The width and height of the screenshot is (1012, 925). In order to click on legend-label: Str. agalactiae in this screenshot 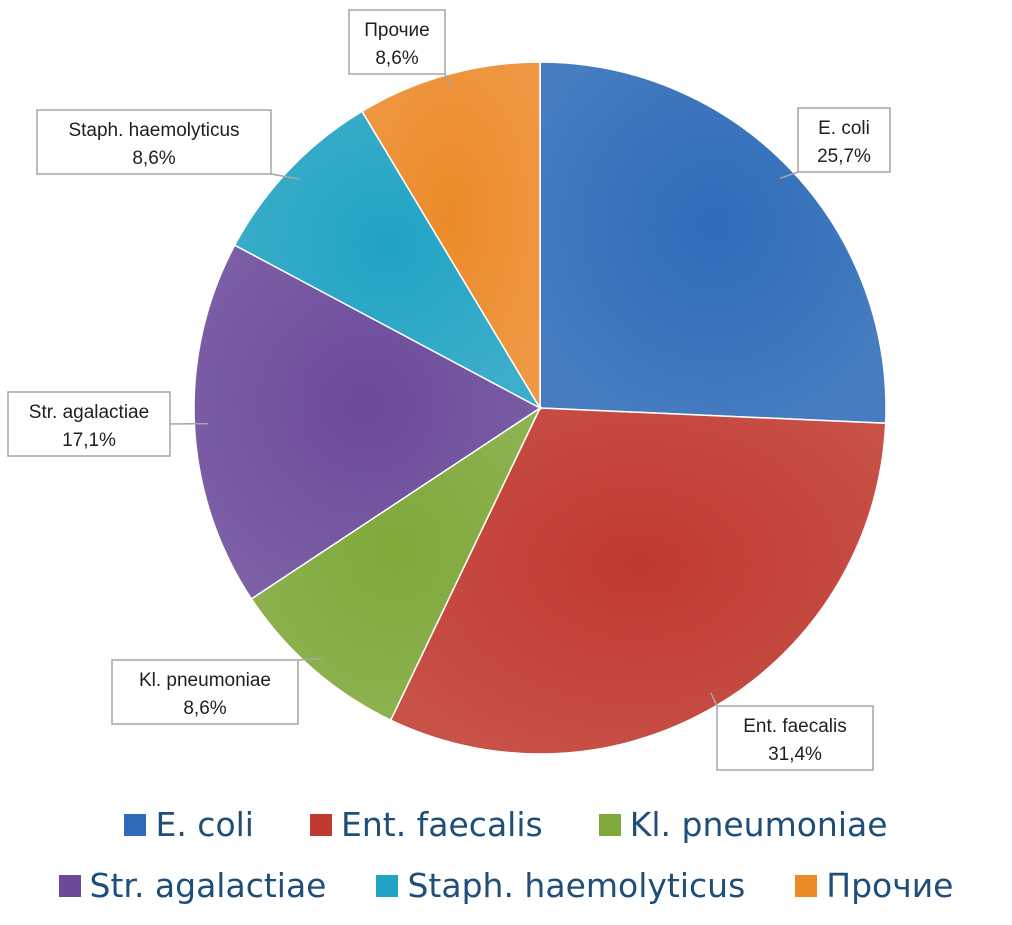, I will do `click(208, 885)`.